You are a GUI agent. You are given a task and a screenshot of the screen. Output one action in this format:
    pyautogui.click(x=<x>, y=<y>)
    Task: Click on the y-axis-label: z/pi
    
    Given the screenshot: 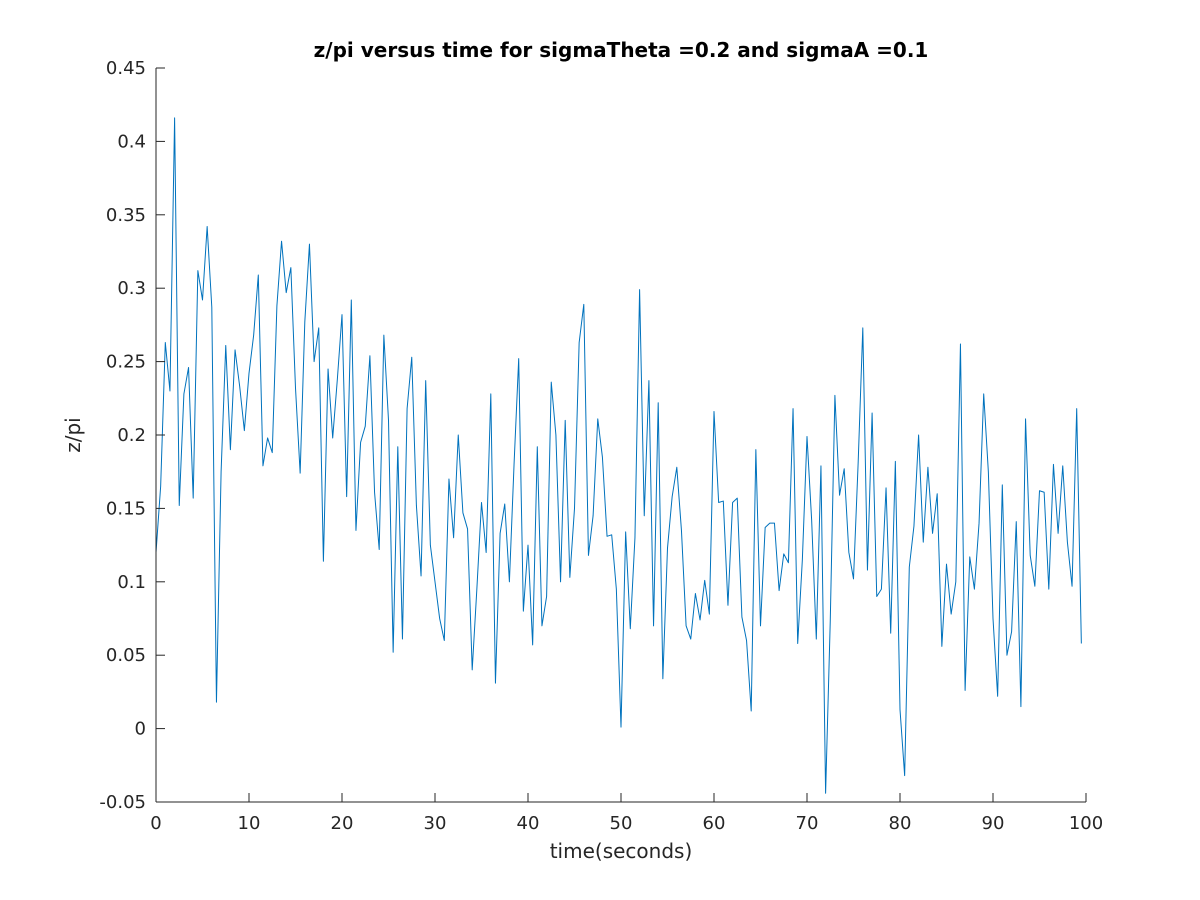 What is the action you would take?
    pyautogui.click(x=73, y=435)
    